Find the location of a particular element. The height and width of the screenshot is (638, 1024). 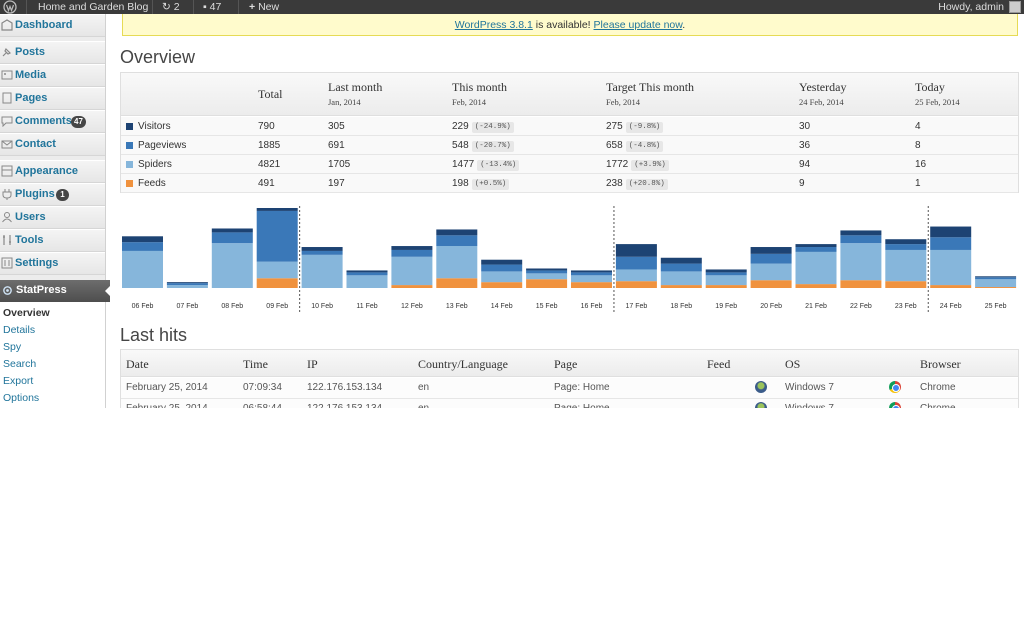

avatar is located at coordinates (1015, 7).